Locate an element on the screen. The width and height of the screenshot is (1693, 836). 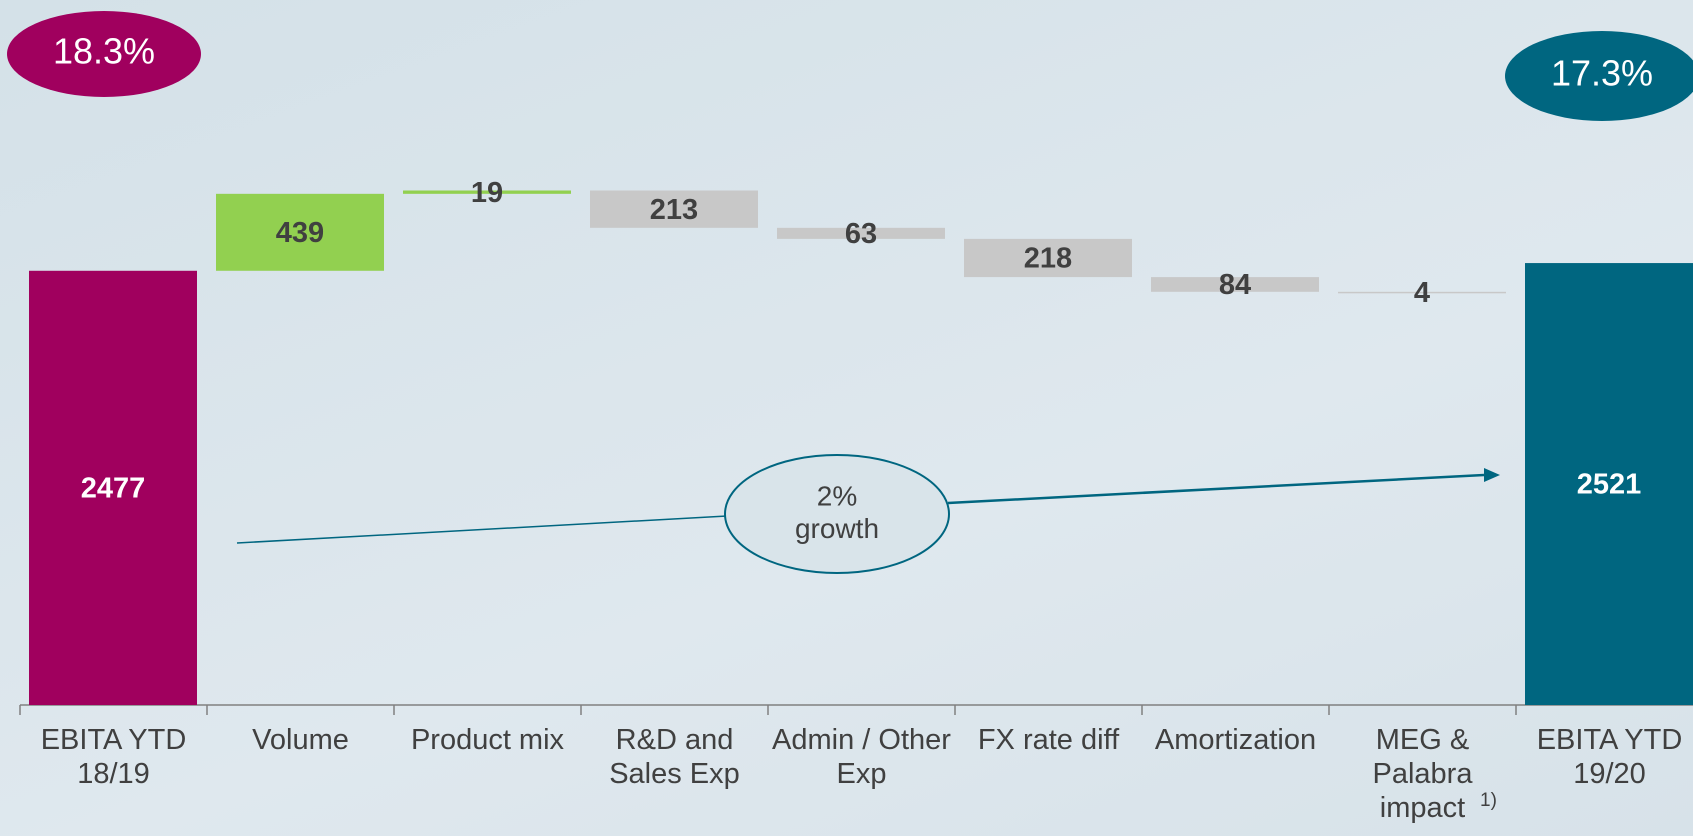
value-label: 213 is located at coordinates (674, 210).